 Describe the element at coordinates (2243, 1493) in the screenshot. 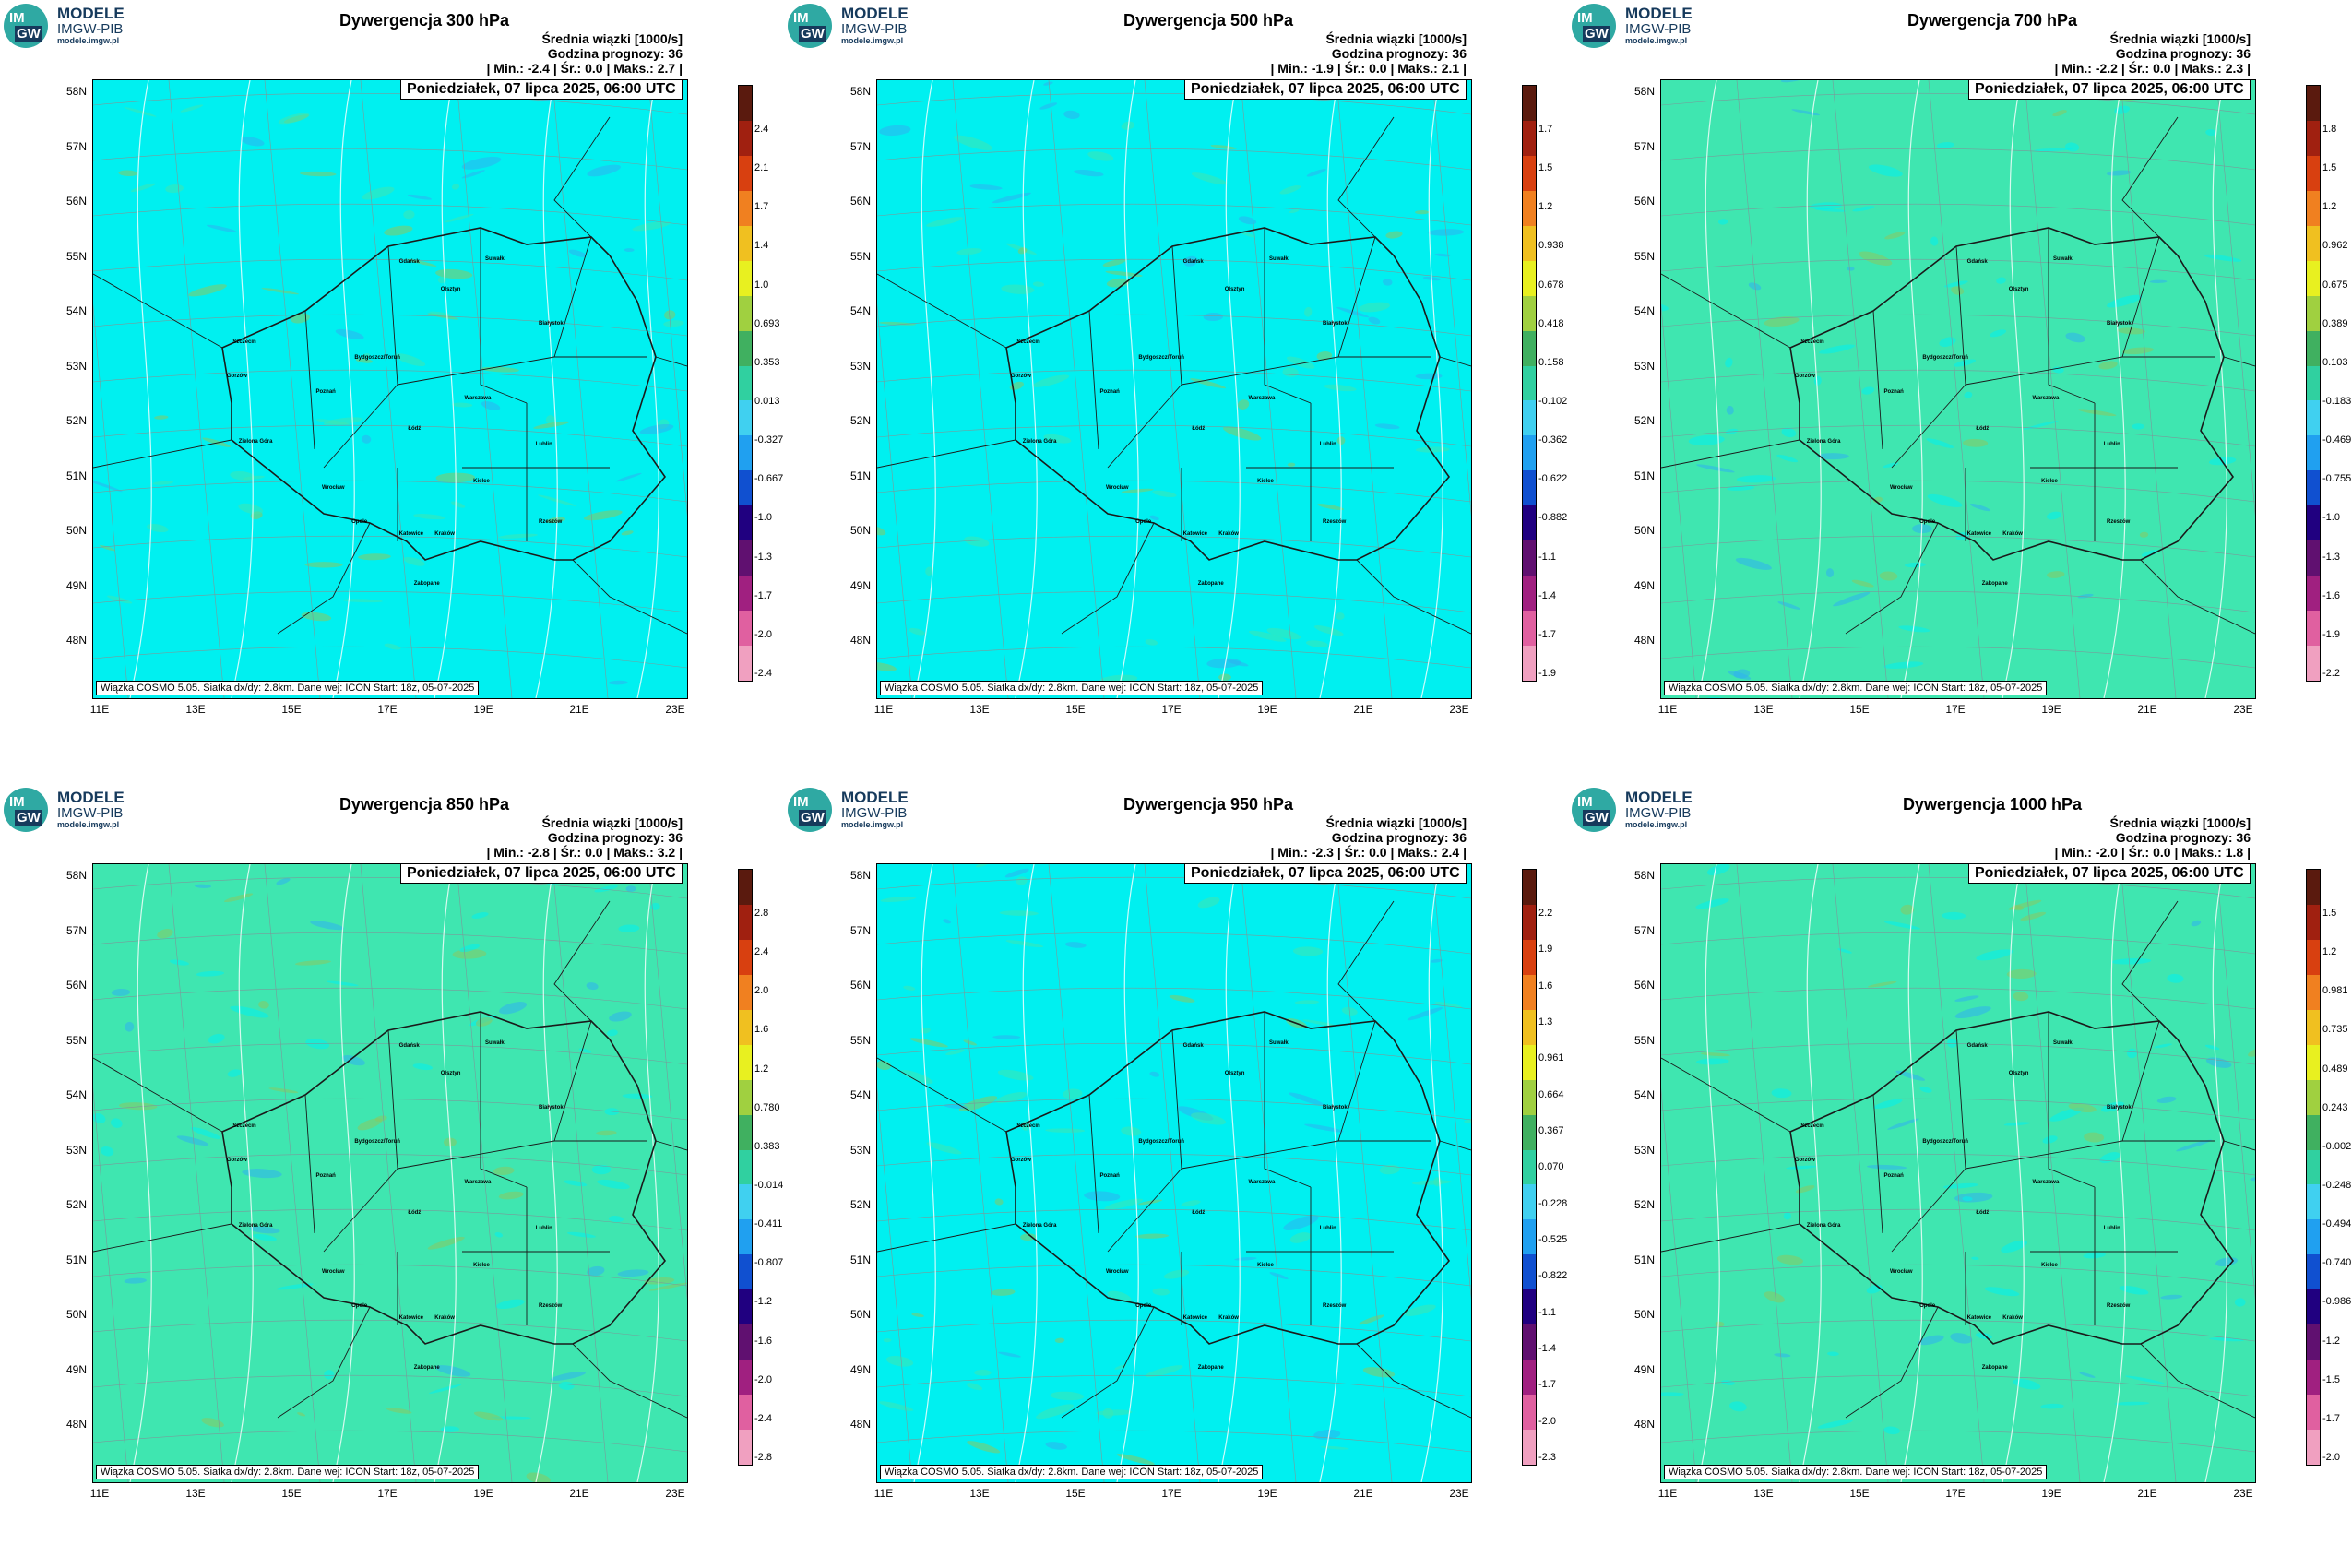

I see `longitude-label: 23E` at that location.